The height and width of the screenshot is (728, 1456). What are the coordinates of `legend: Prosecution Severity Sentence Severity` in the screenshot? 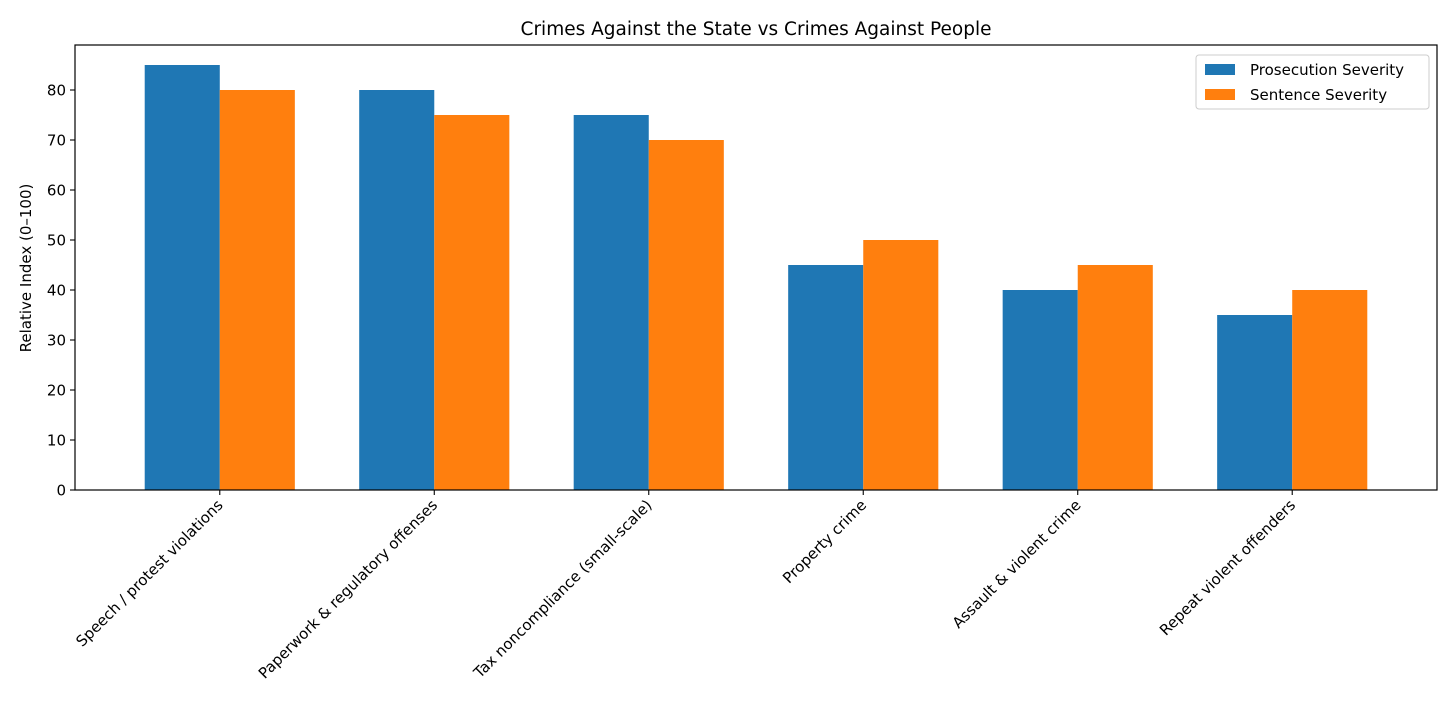 It's located at (1312, 82).